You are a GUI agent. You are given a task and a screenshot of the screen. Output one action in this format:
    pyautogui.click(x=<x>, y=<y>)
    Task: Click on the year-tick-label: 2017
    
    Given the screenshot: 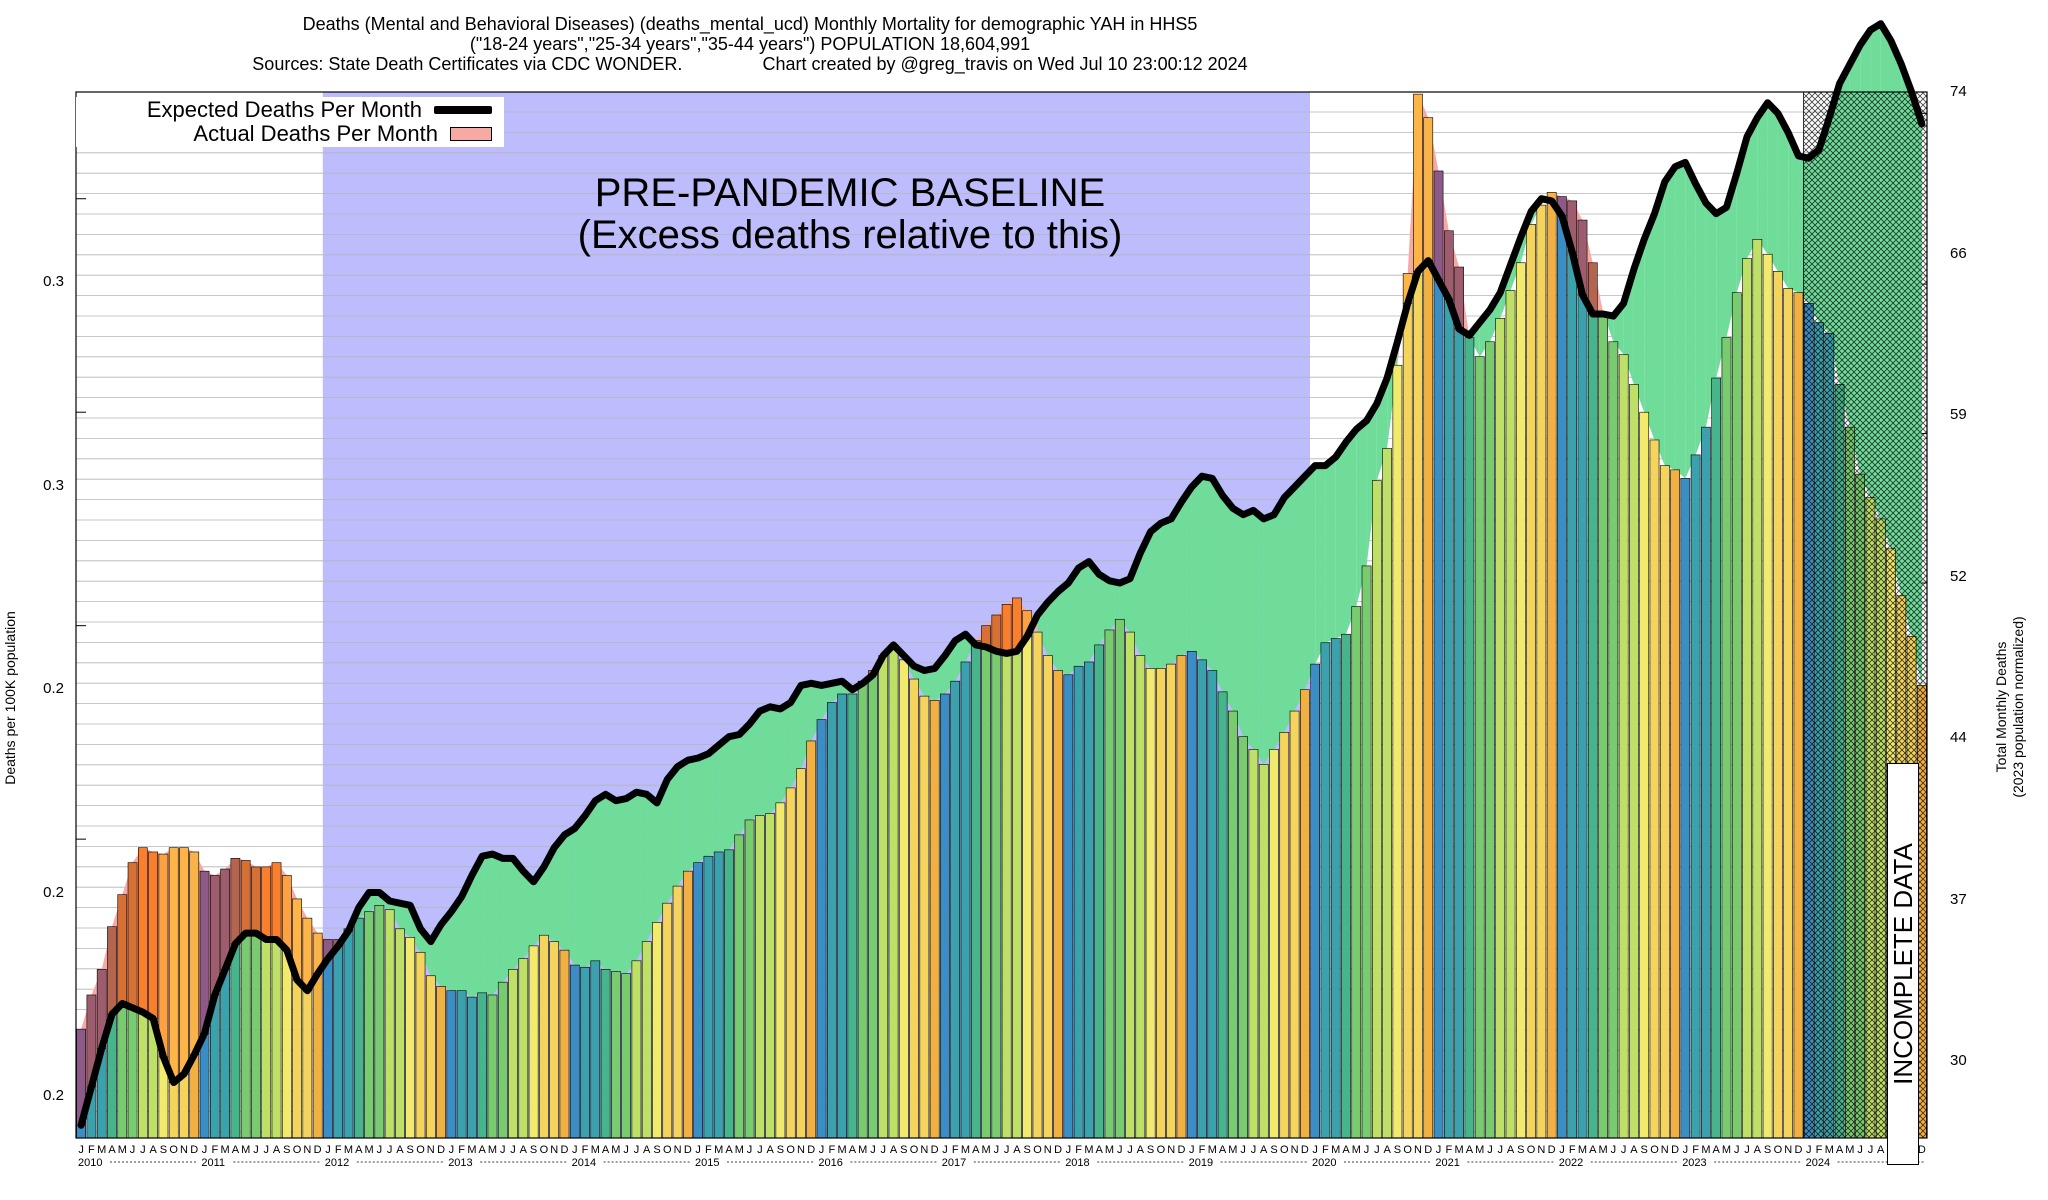 What is the action you would take?
    pyautogui.click(x=954, y=1163)
    